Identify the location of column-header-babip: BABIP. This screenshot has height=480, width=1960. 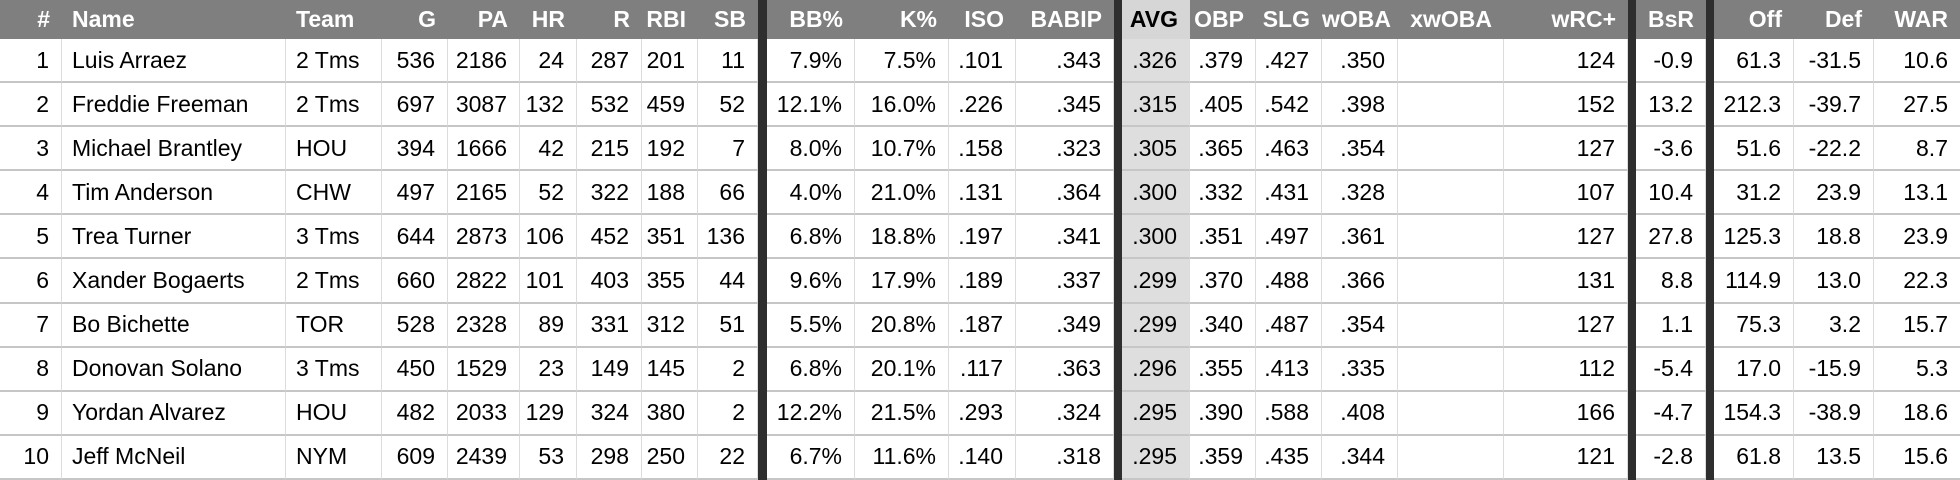
(1065, 19).